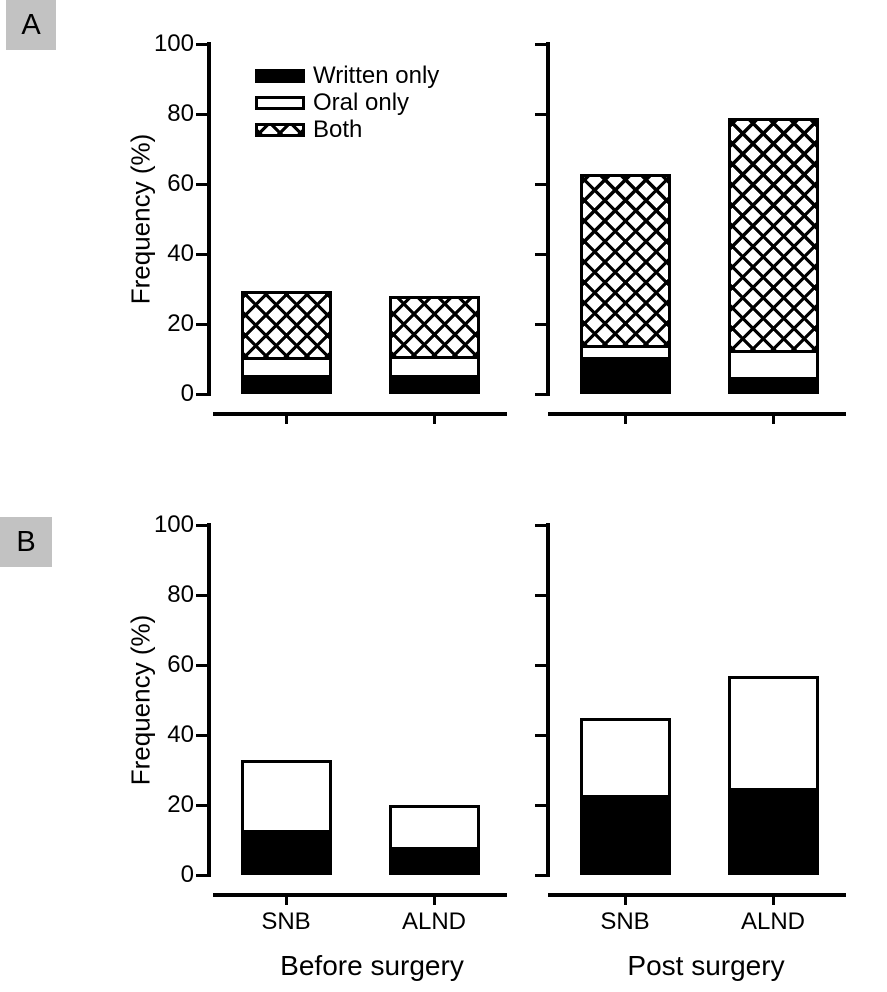 Image resolution: width=887 pixels, height=992 pixels. What do you see at coordinates (26, 542) in the screenshot?
I see `panel-label-b: B` at bounding box center [26, 542].